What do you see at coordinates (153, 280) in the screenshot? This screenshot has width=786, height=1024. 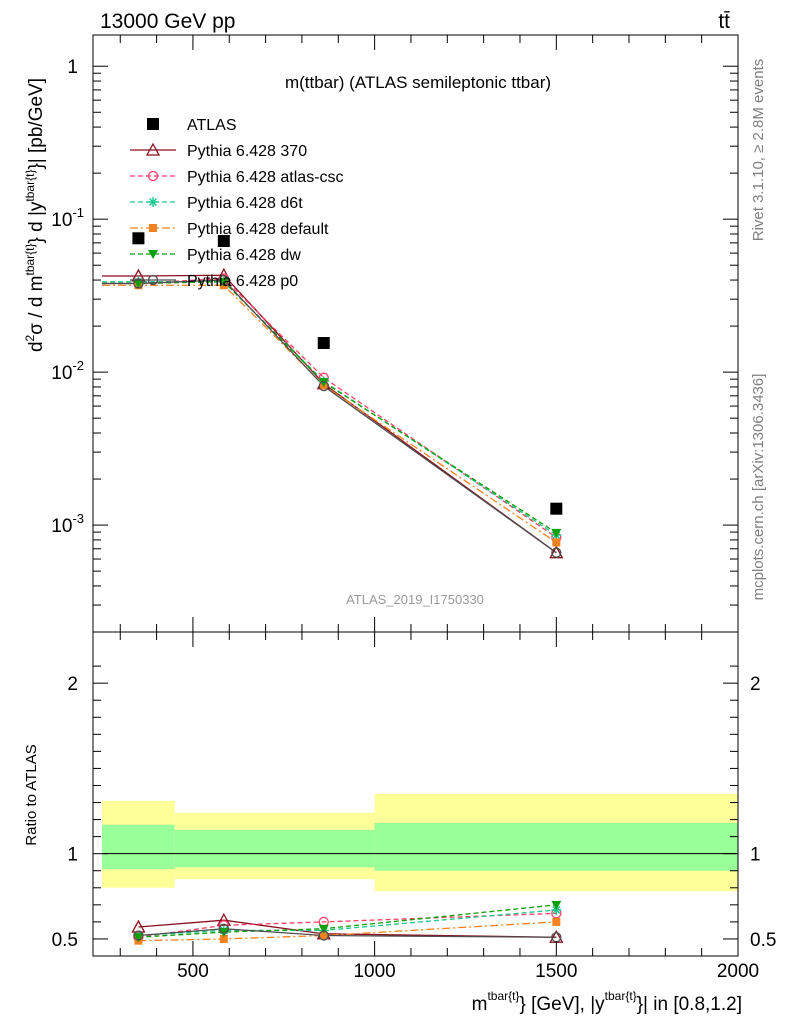 I see `legend-marker-p0` at bounding box center [153, 280].